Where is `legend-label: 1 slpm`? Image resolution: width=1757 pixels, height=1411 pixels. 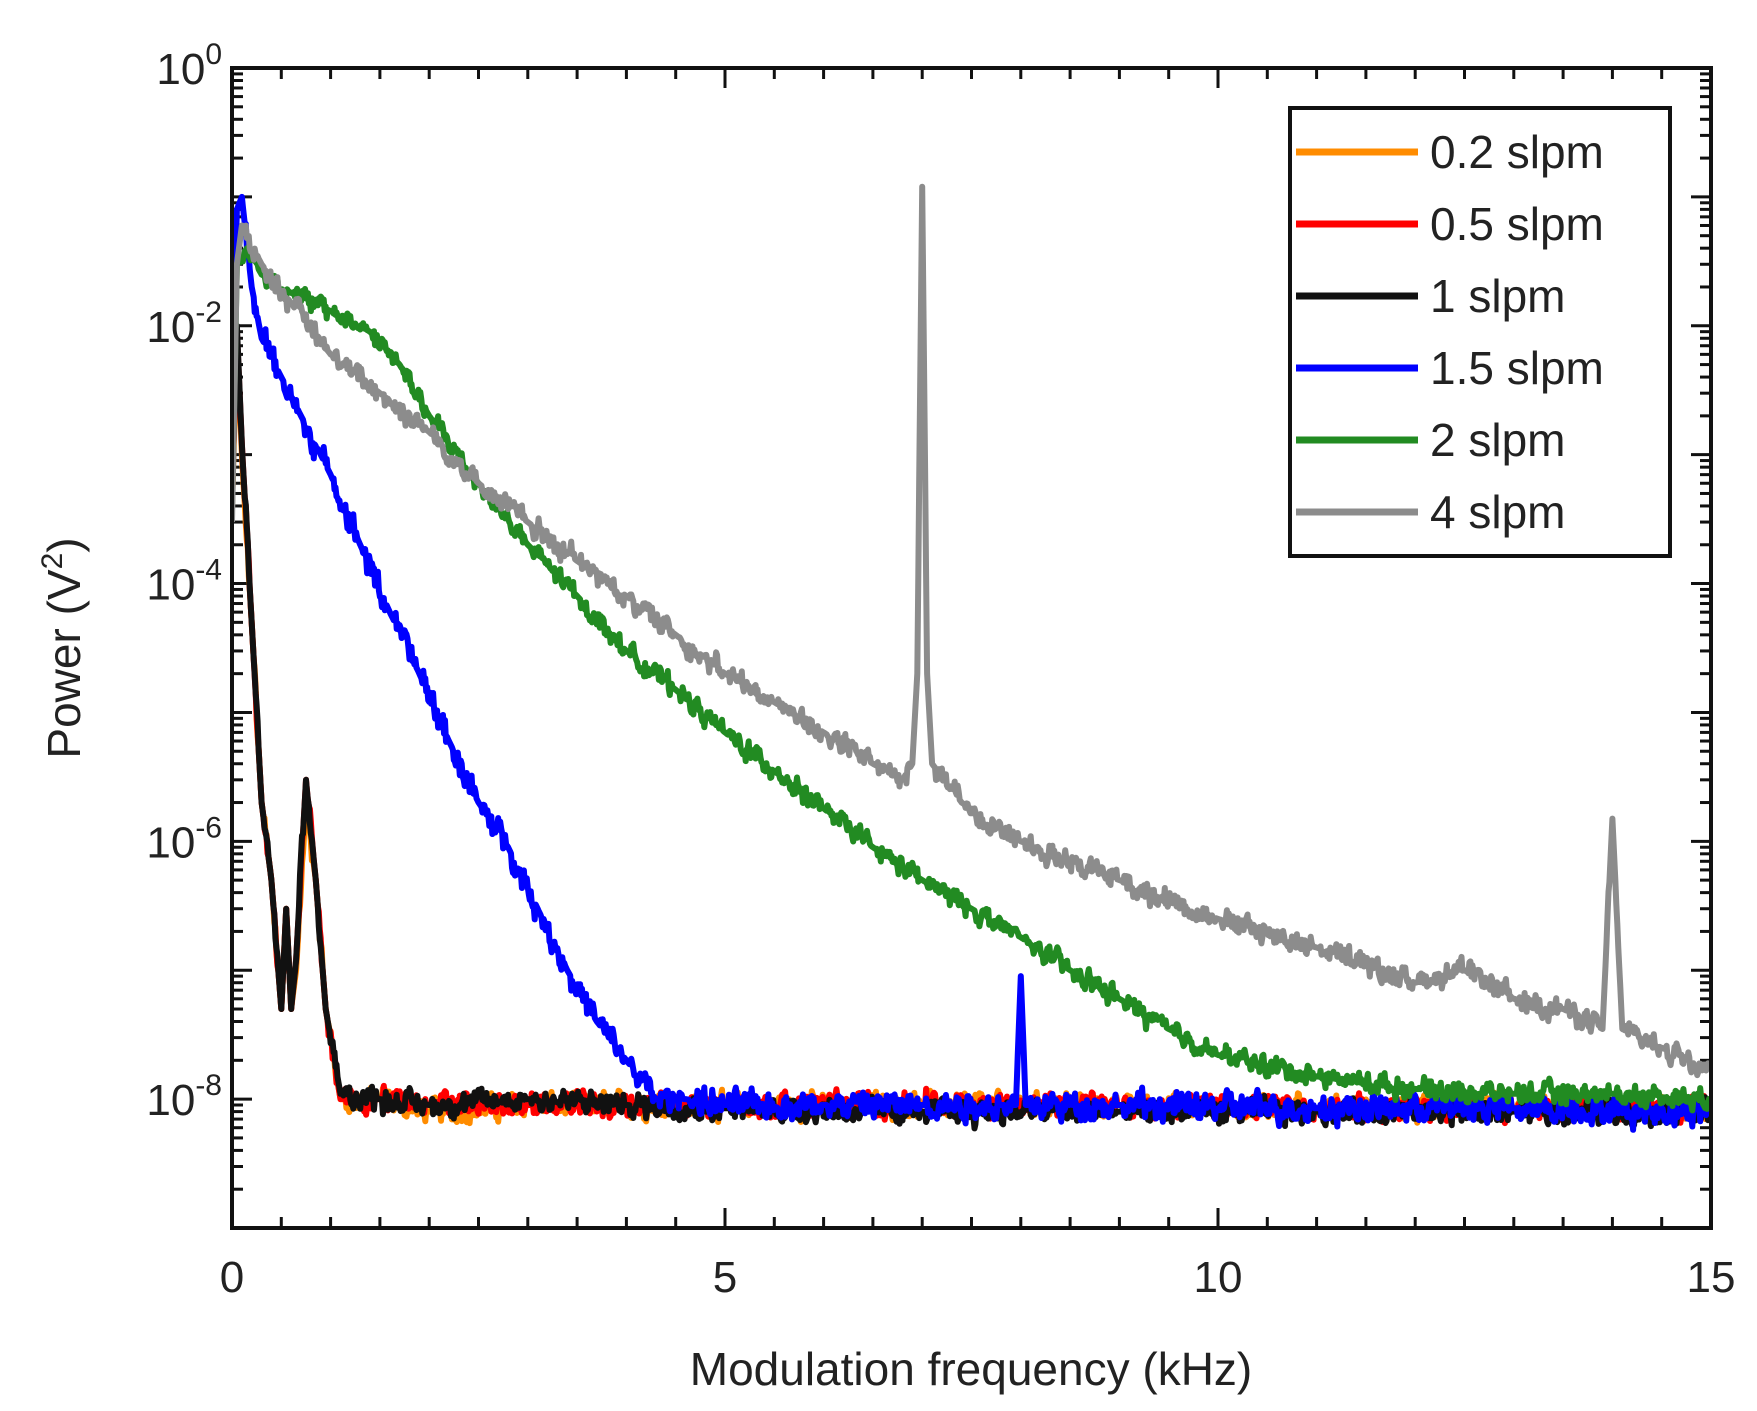
legend-label: 1 slpm is located at coordinates (1497, 296).